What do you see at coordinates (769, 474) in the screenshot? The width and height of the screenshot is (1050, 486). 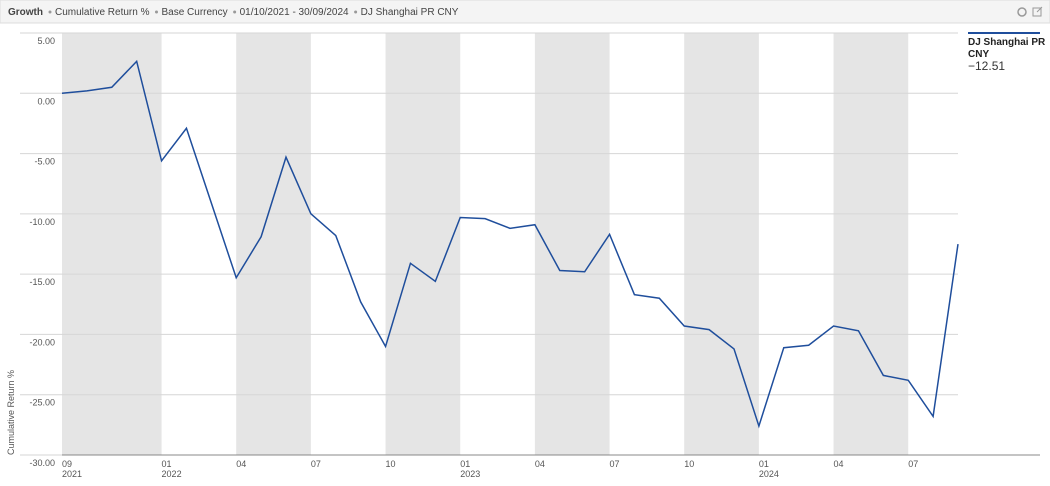 I see `x-year-label: 2024` at bounding box center [769, 474].